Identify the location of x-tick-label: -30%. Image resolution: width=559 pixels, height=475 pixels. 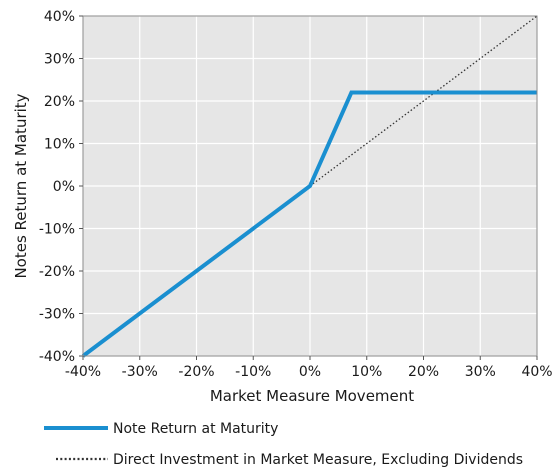
(140, 372).